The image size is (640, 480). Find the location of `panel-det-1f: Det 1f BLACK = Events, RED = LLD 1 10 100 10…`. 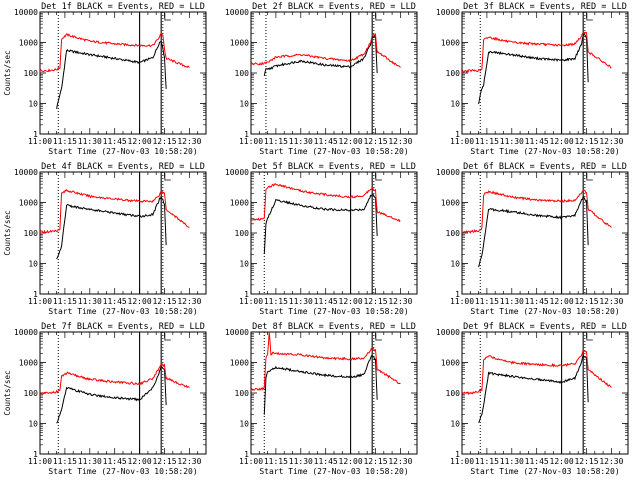

panel-det-1f: Det 1f BLACK = Events, RED = LLD 1 10 100 10… is located at coordinates (105, 79).